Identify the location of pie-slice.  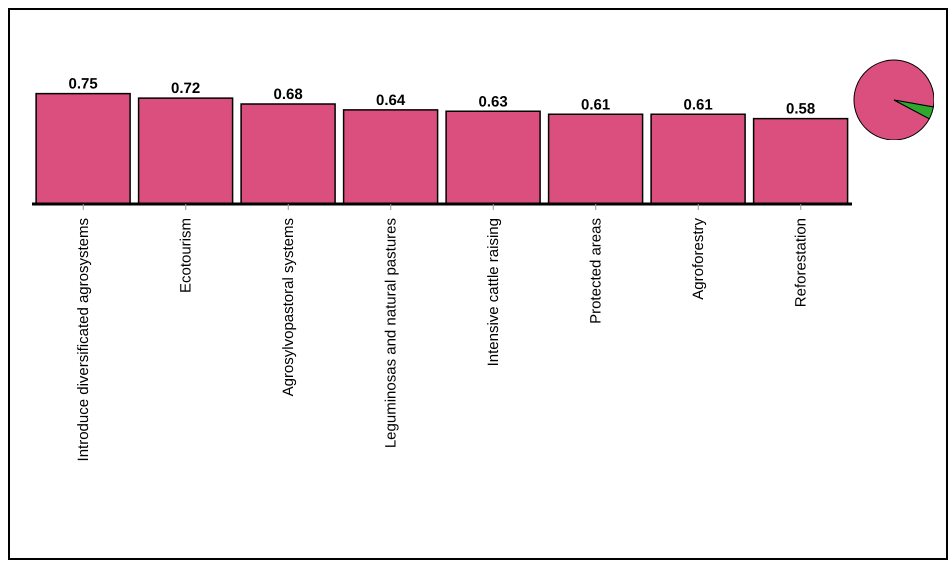
(894, 100).